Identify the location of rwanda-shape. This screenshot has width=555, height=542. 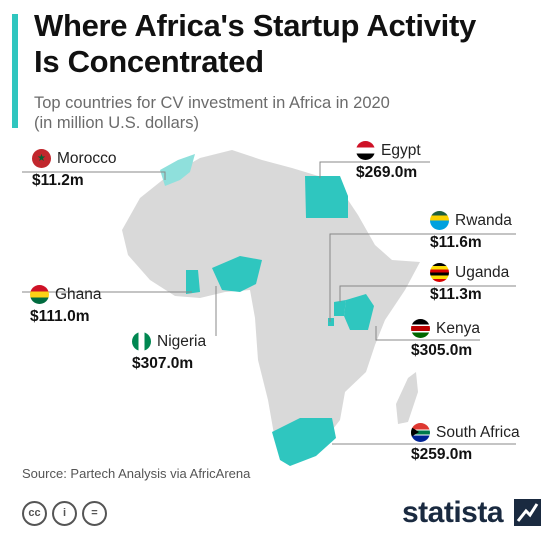
(331, 322).